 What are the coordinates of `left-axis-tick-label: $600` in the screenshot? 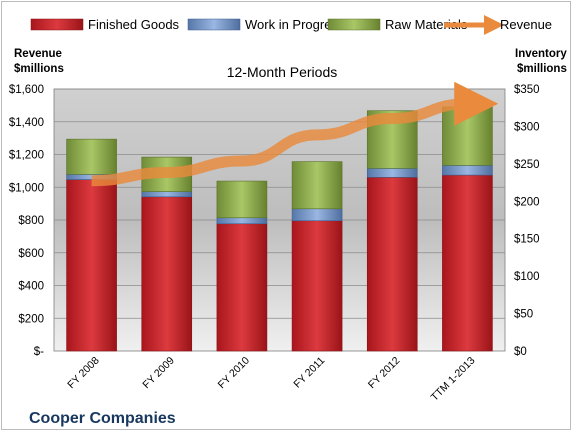 It's located at (31, 254).